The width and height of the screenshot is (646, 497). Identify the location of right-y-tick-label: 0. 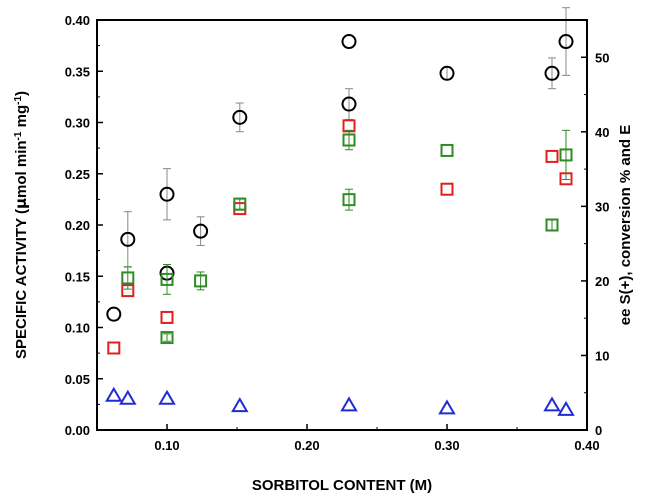
(598, 430).